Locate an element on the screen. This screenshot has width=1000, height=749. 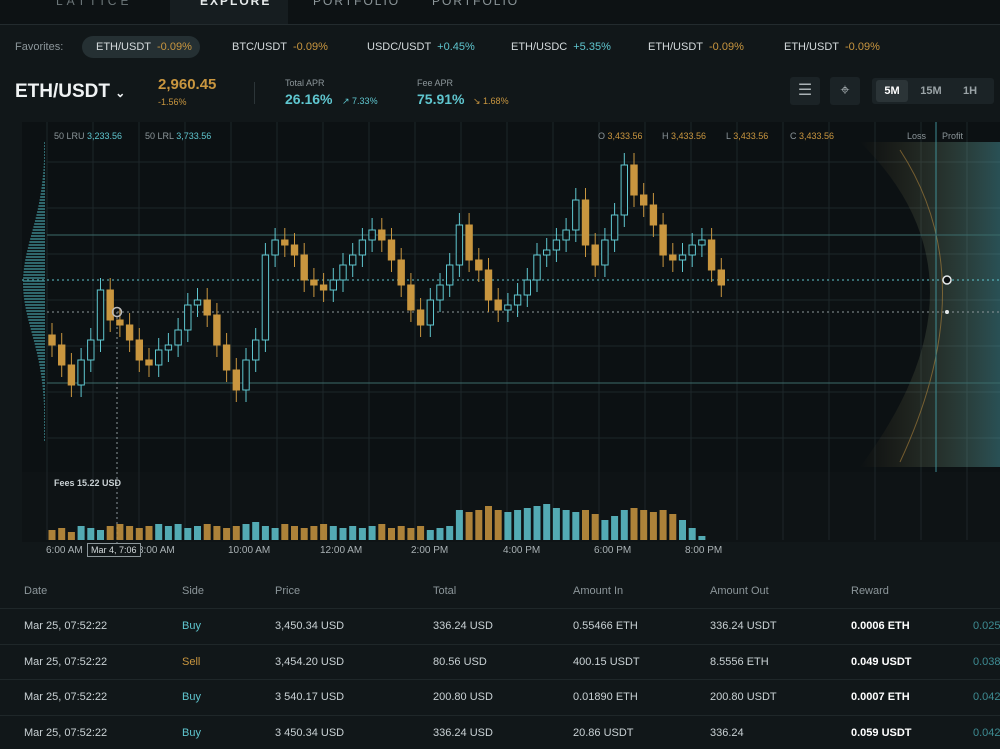
crosshair-label: Mar 4, 7:06 is located at coordinates (114, 550).